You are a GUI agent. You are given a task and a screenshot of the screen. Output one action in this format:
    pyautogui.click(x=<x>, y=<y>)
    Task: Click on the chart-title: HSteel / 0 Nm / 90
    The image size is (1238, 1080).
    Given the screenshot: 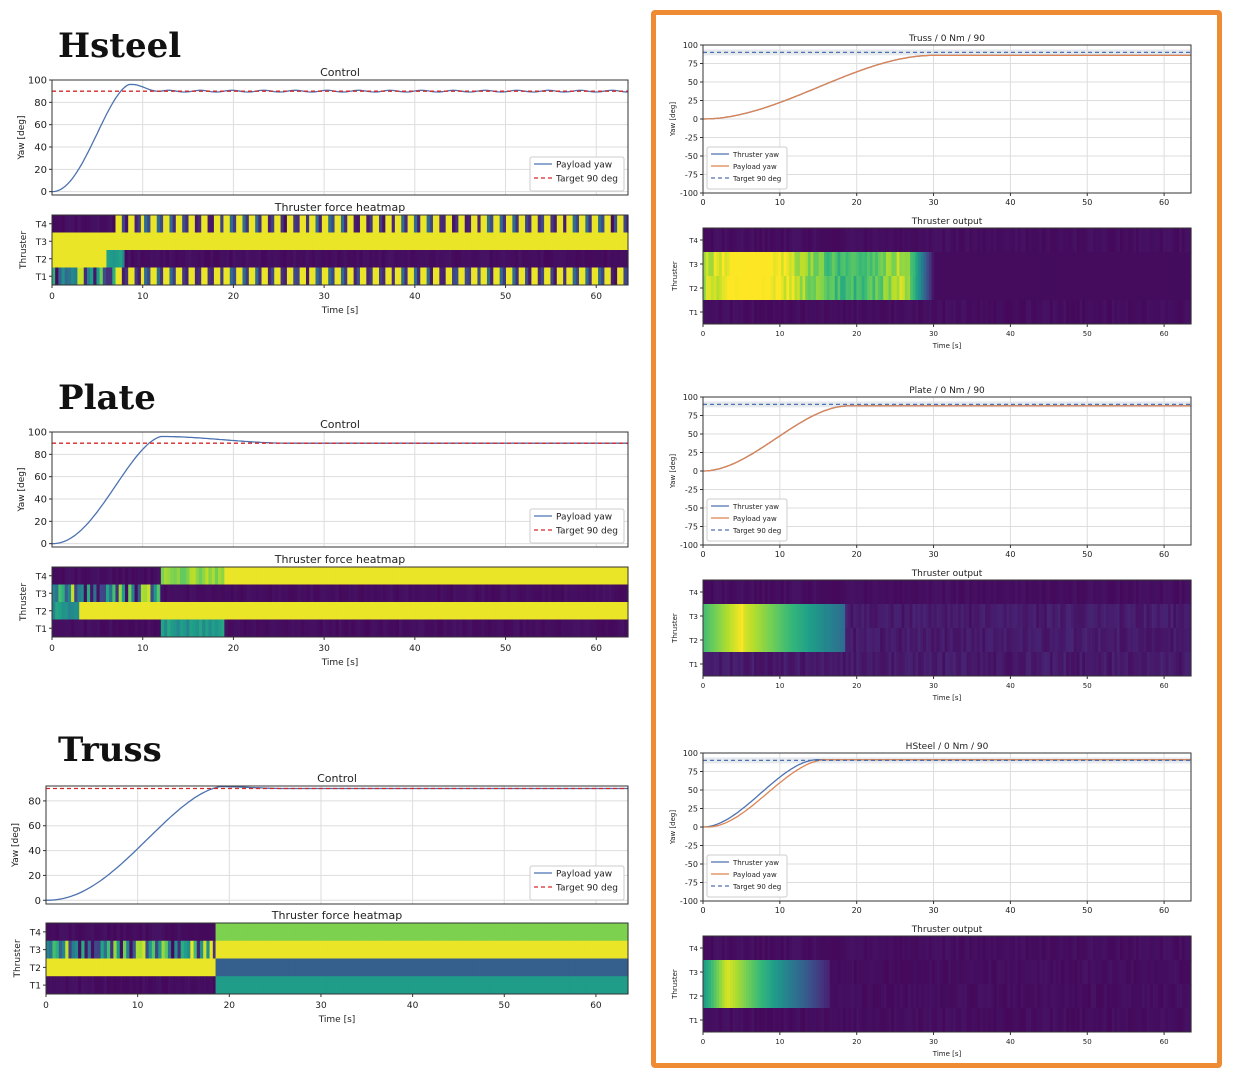 What is the action you would take?
    pyautogui.click(x=947, y=747)
    